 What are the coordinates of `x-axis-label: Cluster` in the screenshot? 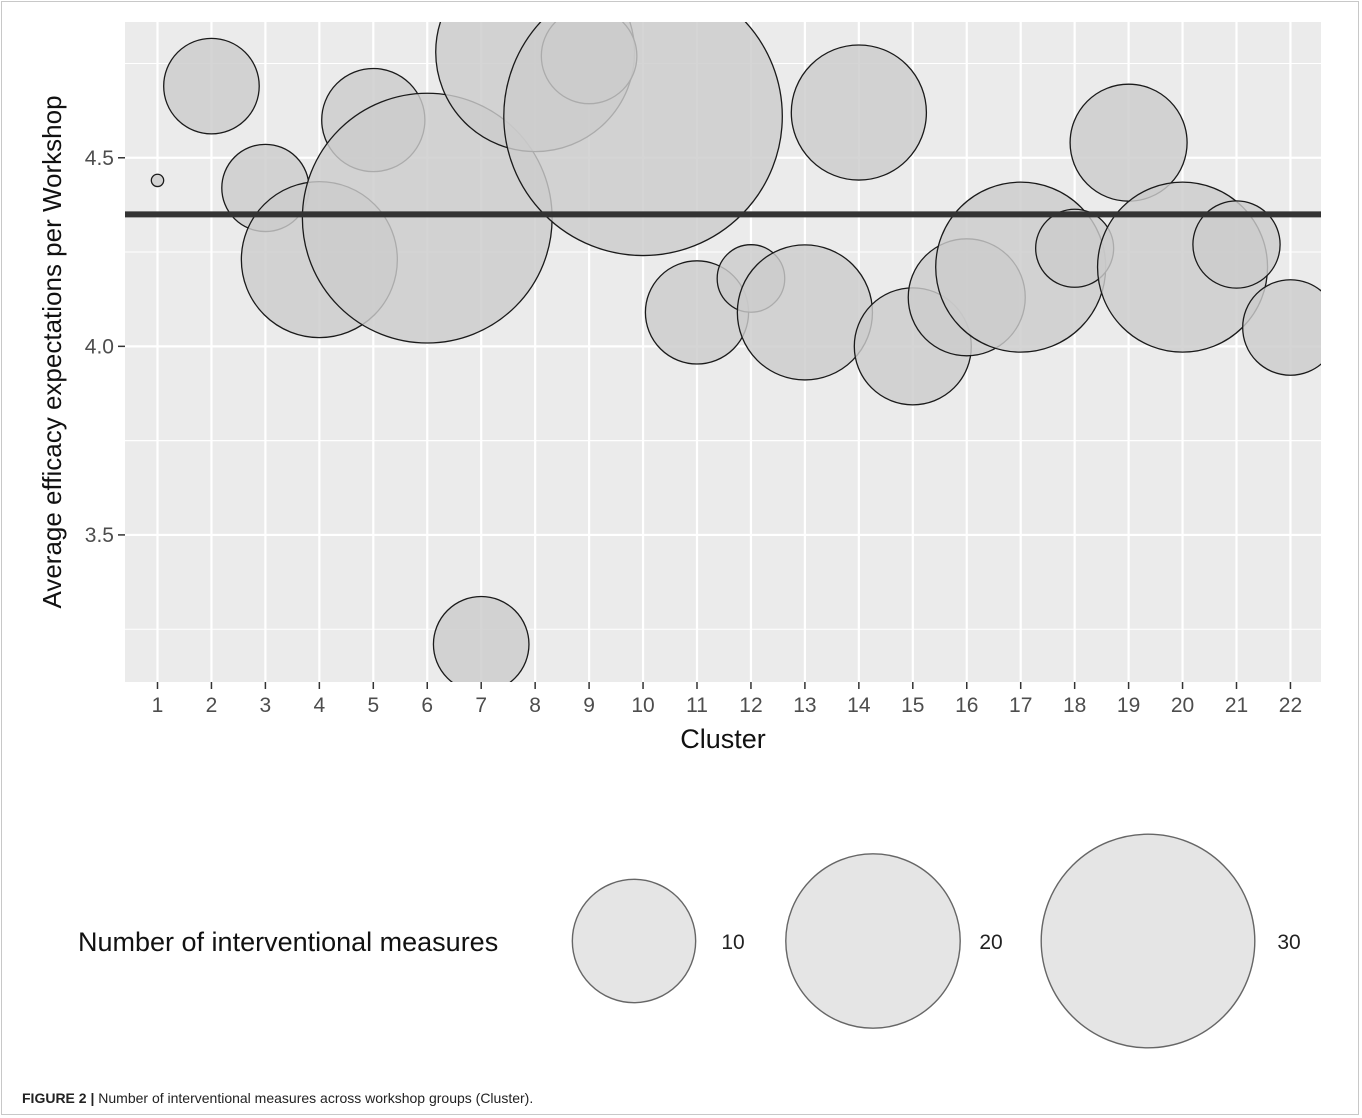 It's located at (723, 739).